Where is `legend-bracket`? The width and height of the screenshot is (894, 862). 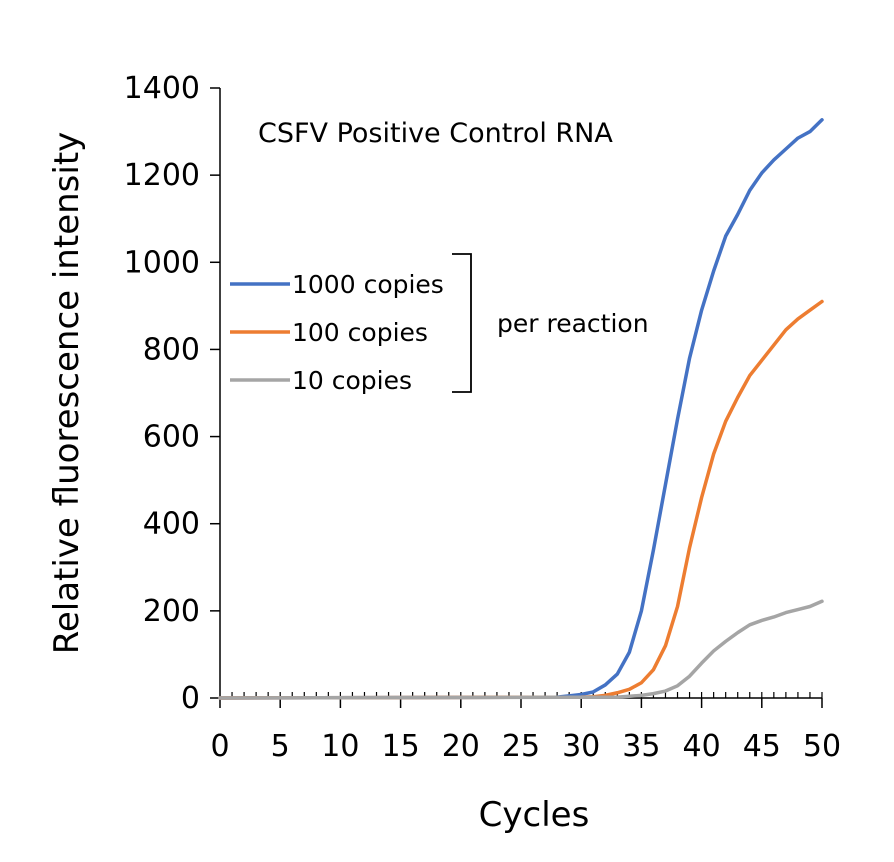
legend-bracket is located at coordinates (462, 323).